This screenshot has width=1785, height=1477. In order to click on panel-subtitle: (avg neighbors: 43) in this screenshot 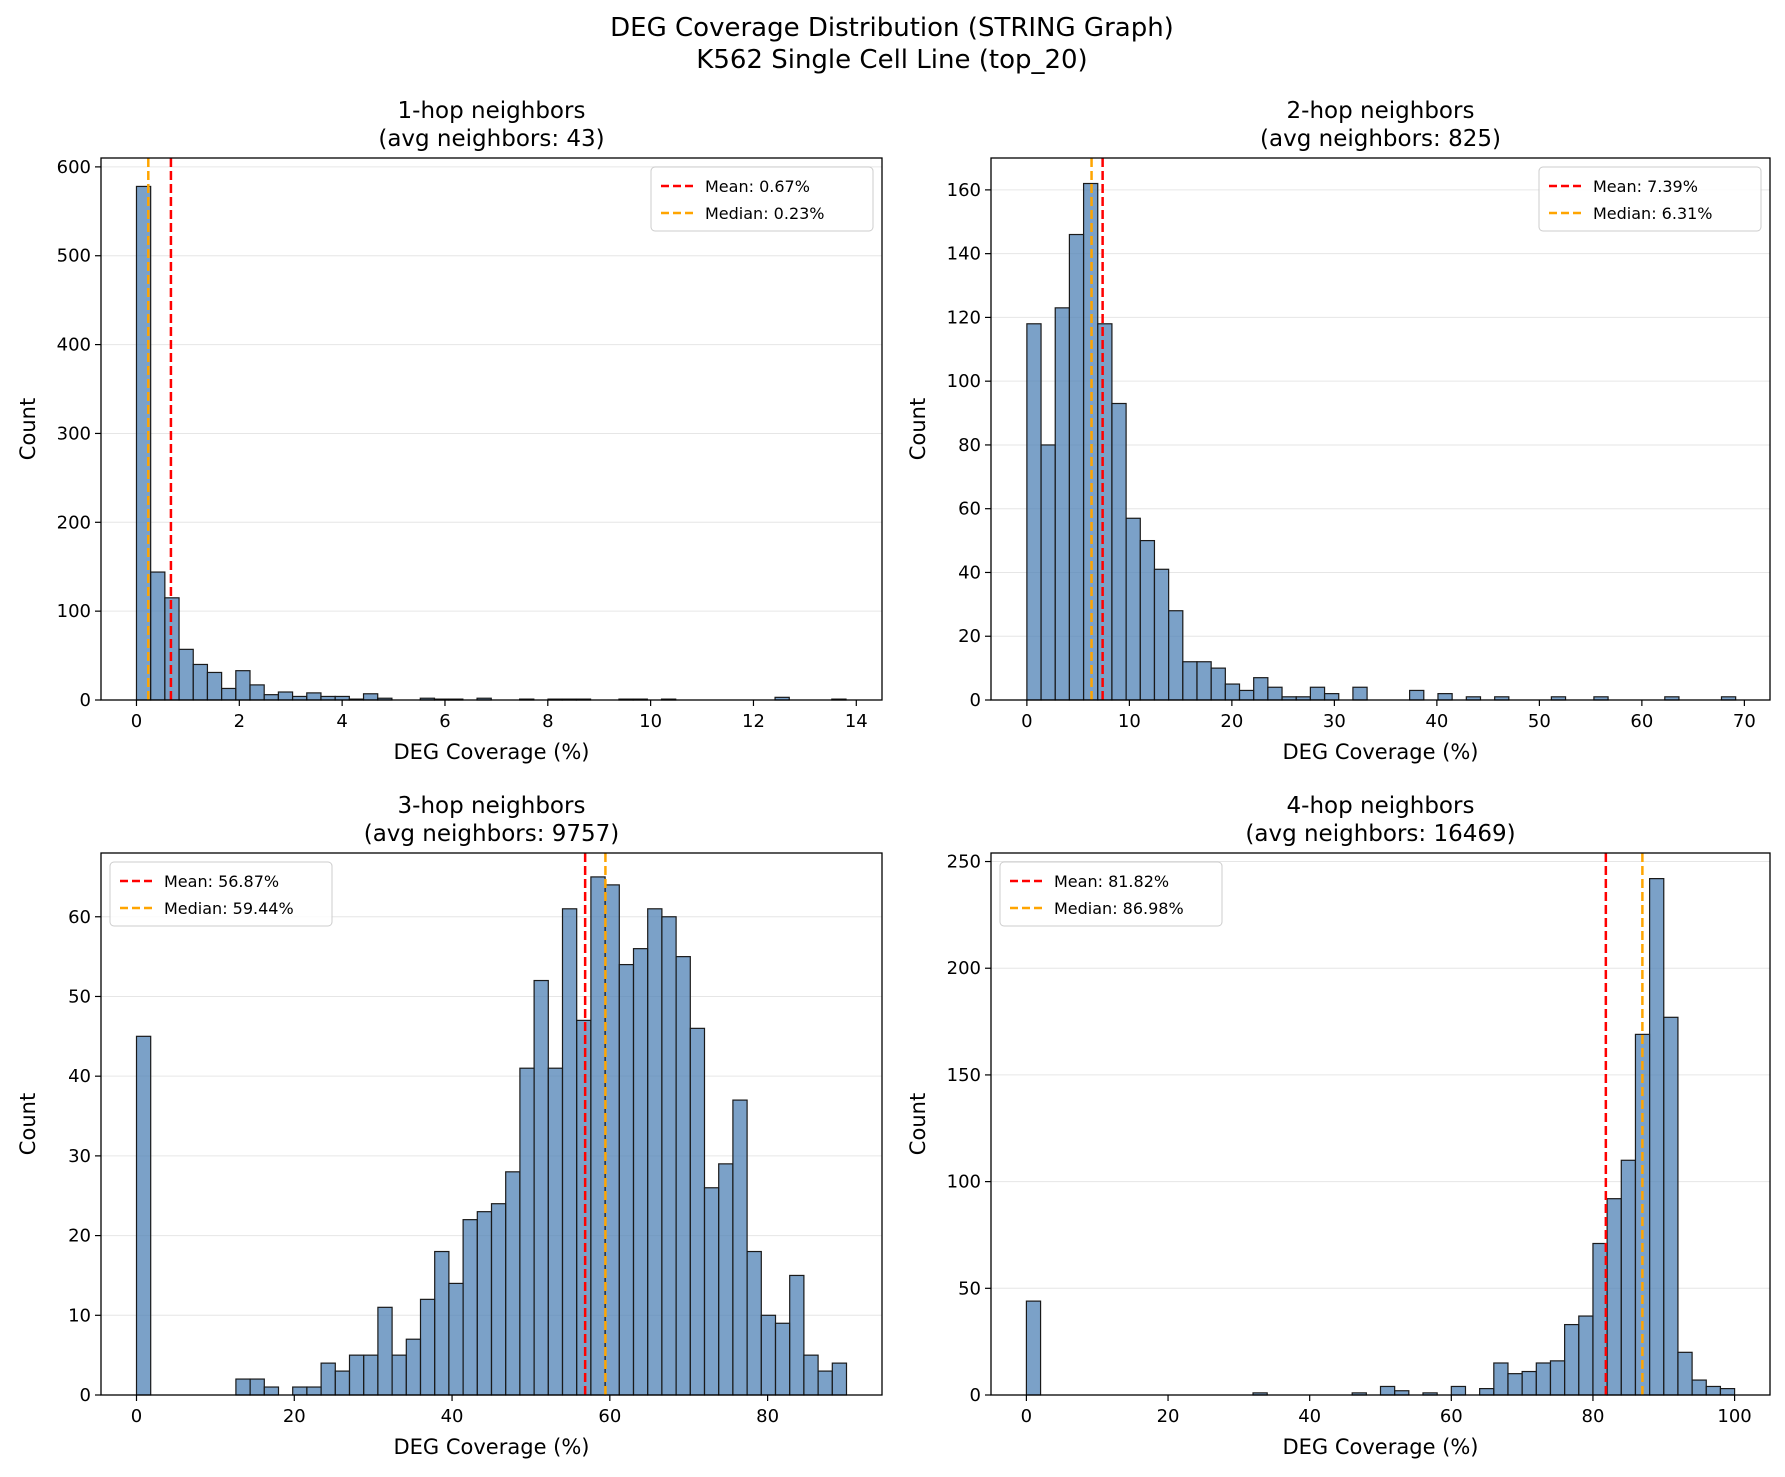, I will do `click(491, 139)`.